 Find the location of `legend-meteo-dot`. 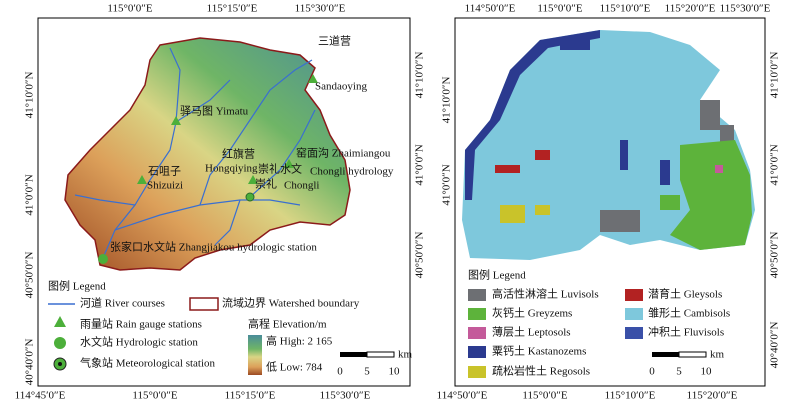

legend-meteo-dot is located at coordinates (60, 364).